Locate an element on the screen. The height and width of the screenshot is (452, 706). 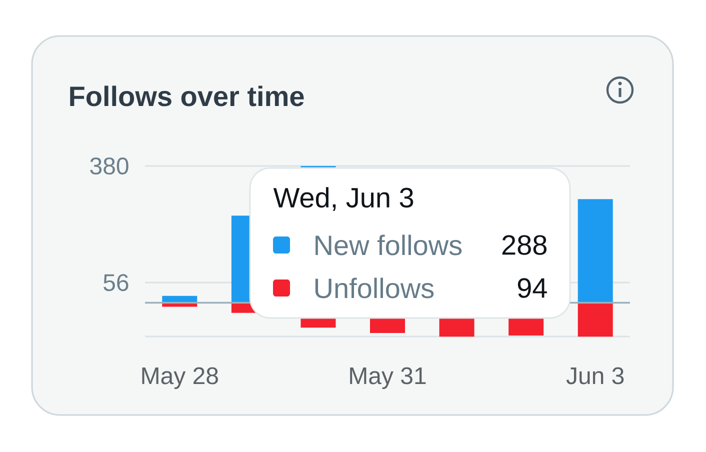
x-tick-label: May 31 is located at coordinates (388, 378).